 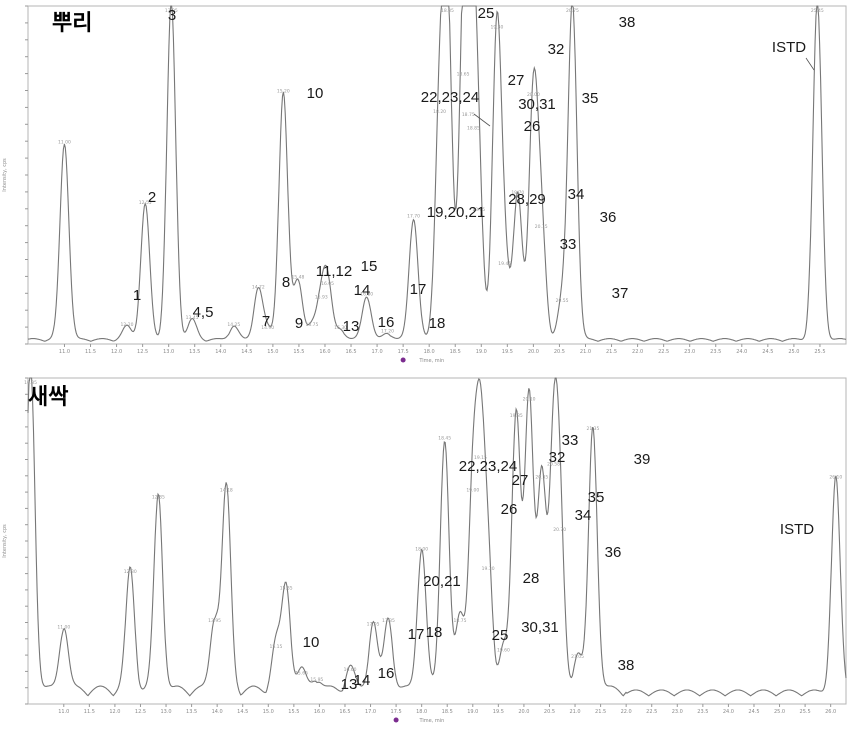 I want to click on retention-time-label: 19.85, so click(x=516, y=416).